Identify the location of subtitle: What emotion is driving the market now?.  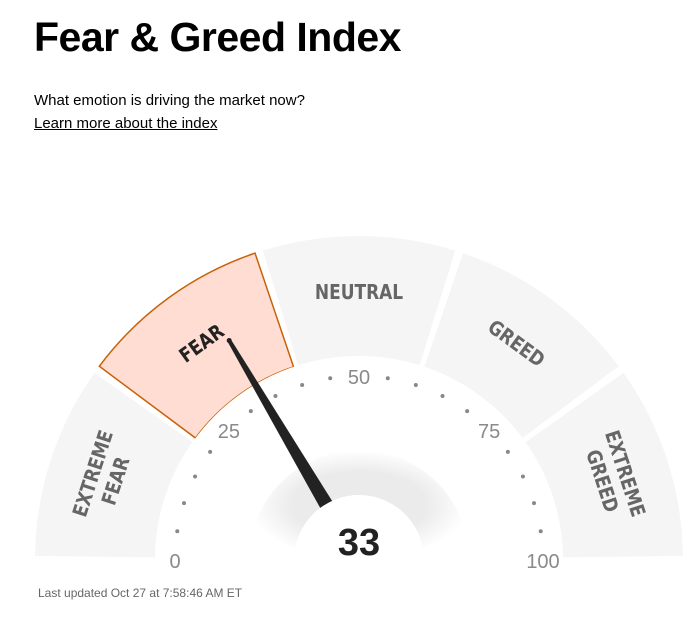
(169, 100).